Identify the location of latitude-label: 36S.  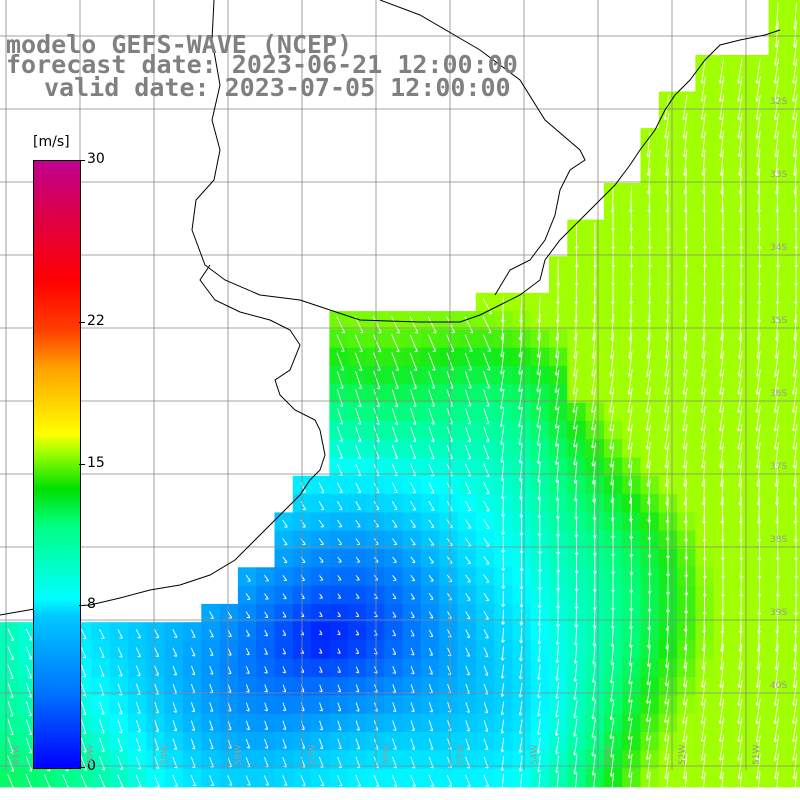
(779, 394).